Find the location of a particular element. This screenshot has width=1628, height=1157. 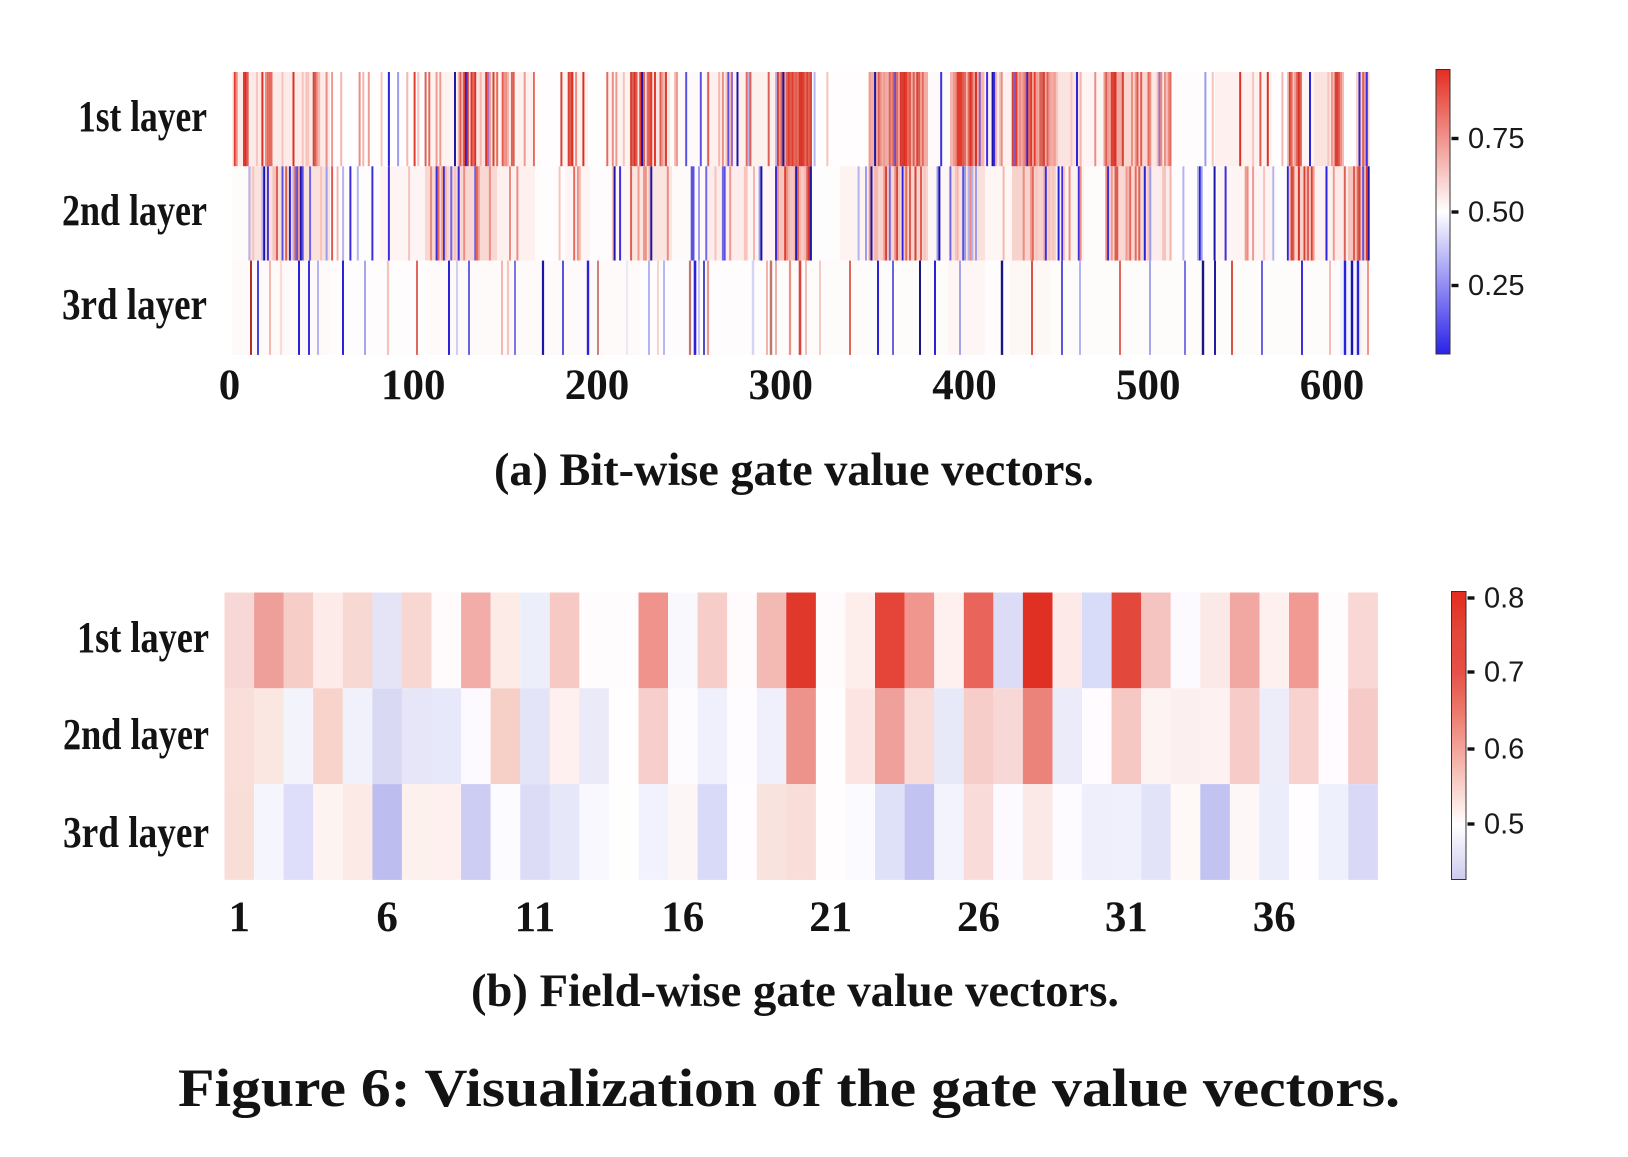

svg-text: 21 is located at coordinates (830, 917).